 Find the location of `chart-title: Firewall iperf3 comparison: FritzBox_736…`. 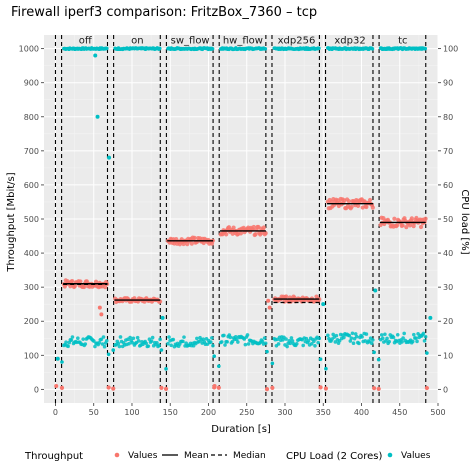

chart-title: Firewall iperf3 comparison: FritzBox_736… is located at coordinates (164, 12).